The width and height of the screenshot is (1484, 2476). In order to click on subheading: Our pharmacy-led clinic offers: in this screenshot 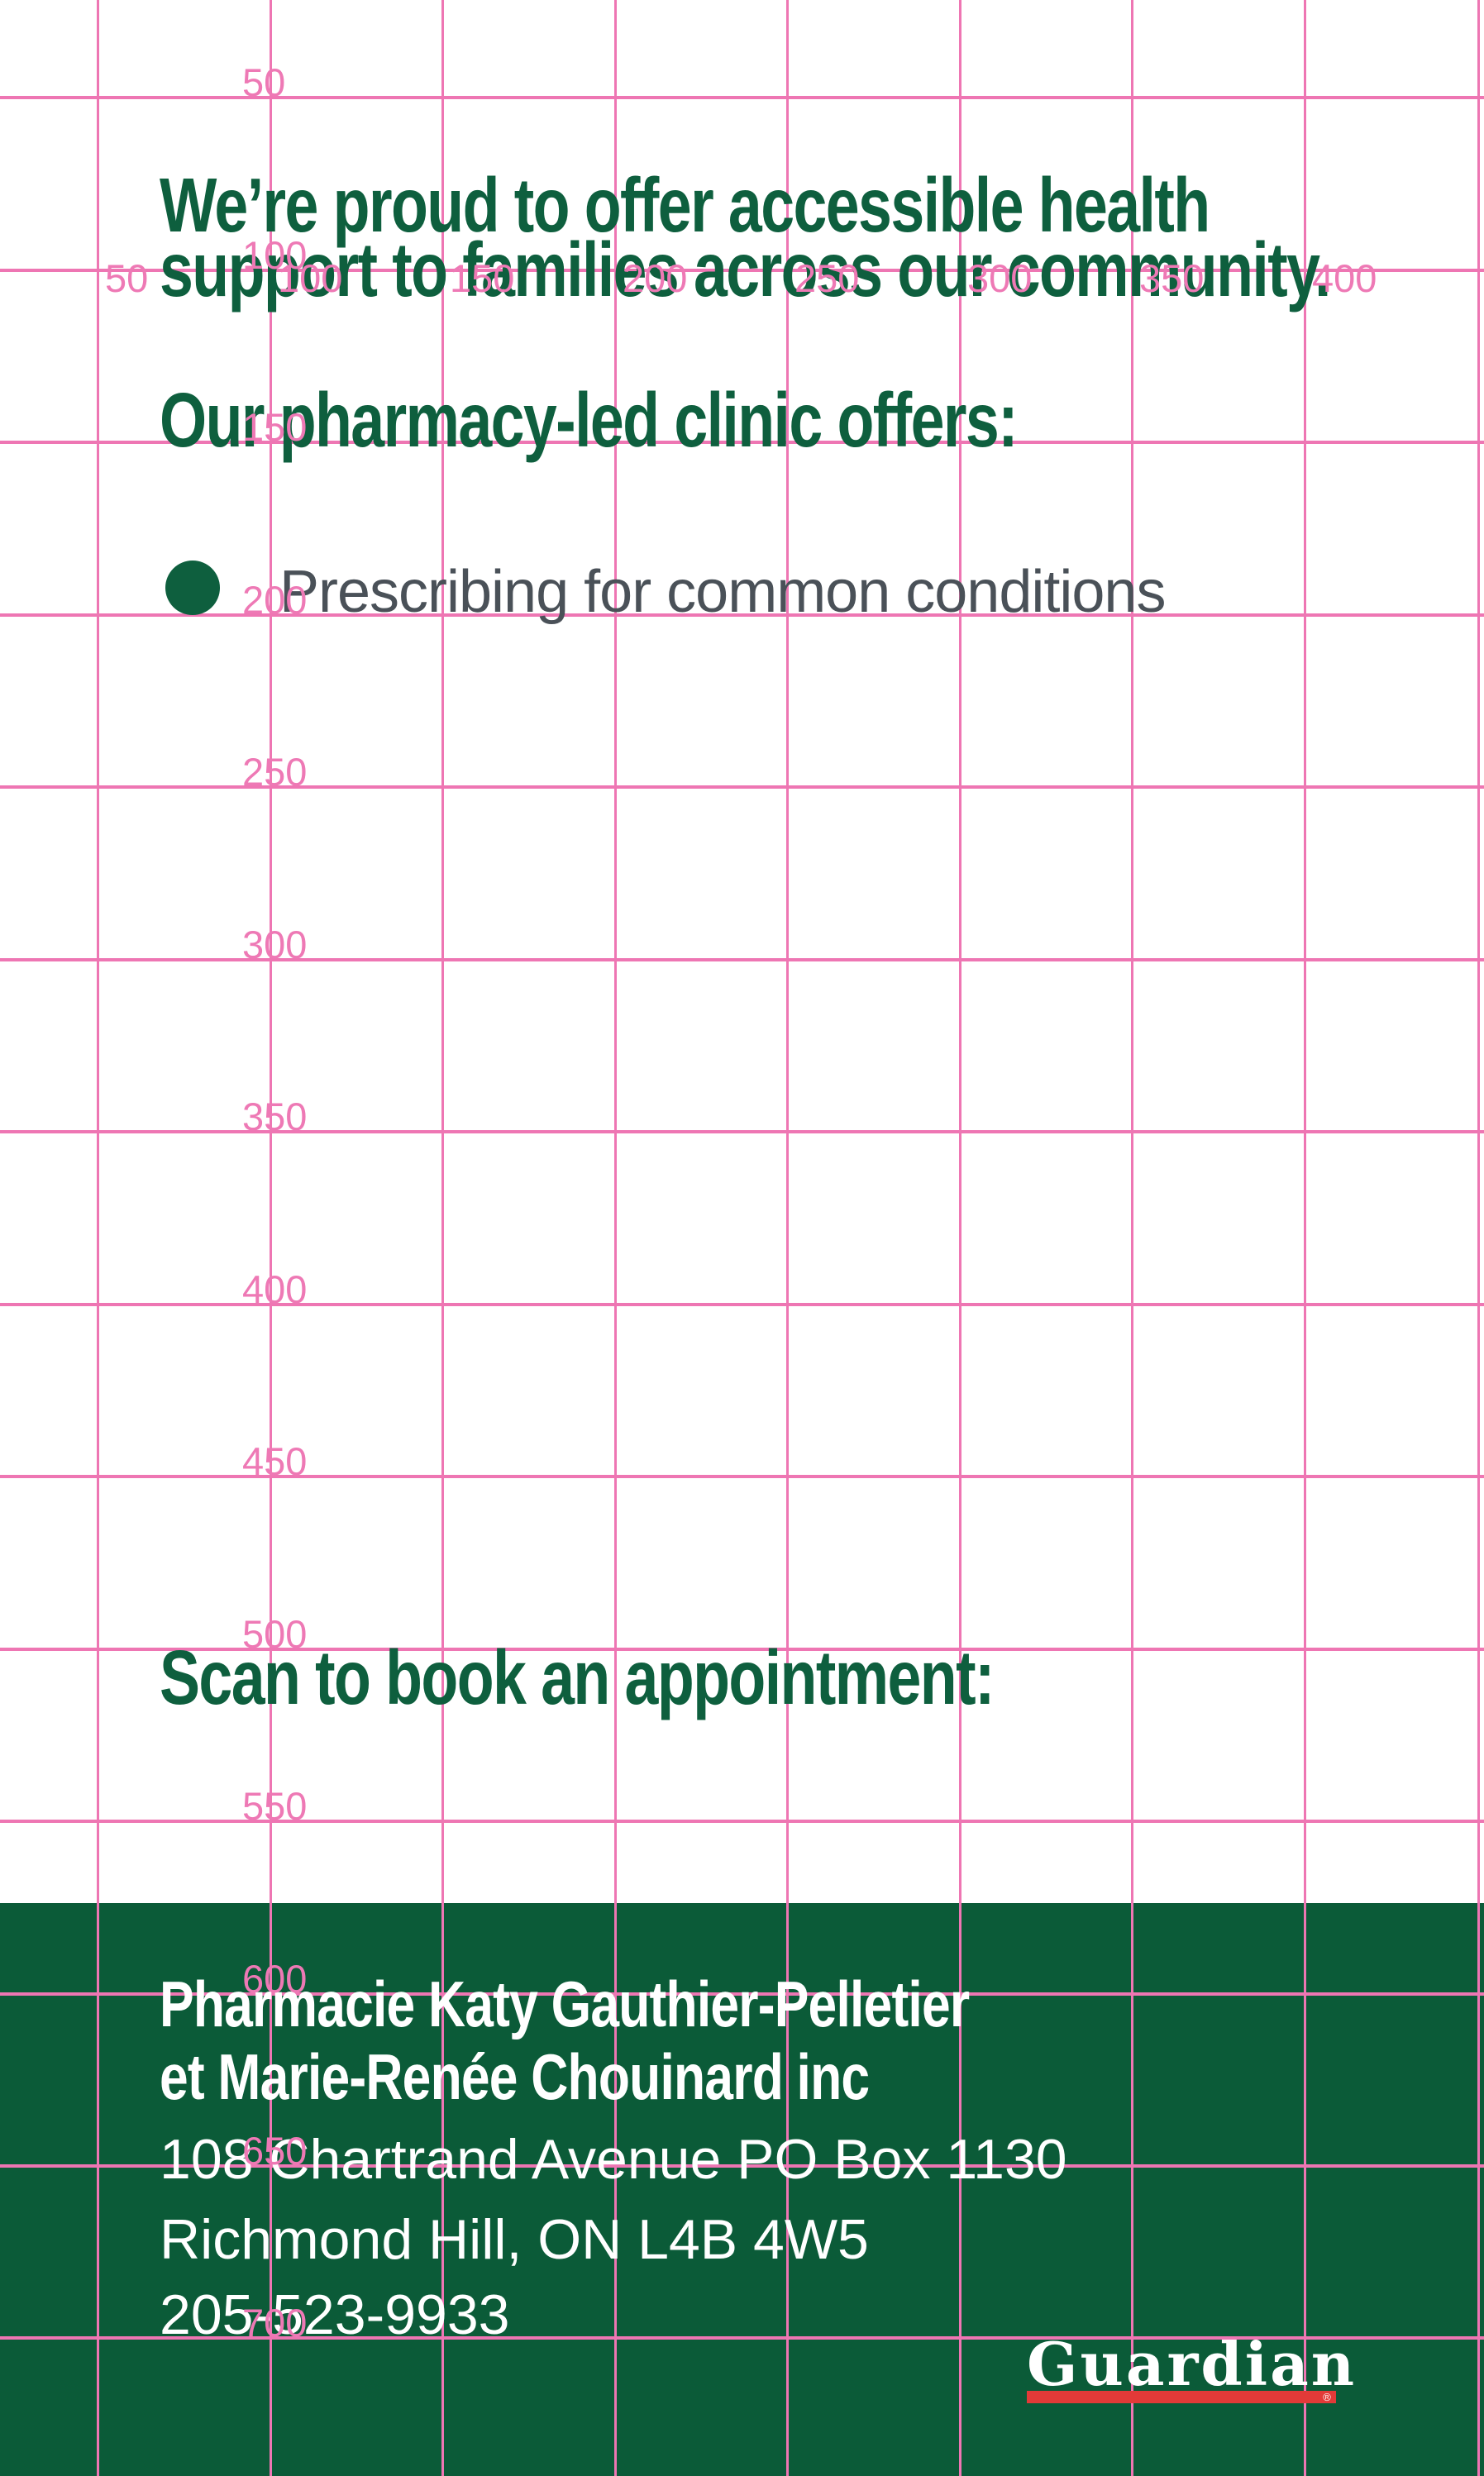, I will do `click(589, 420)`.